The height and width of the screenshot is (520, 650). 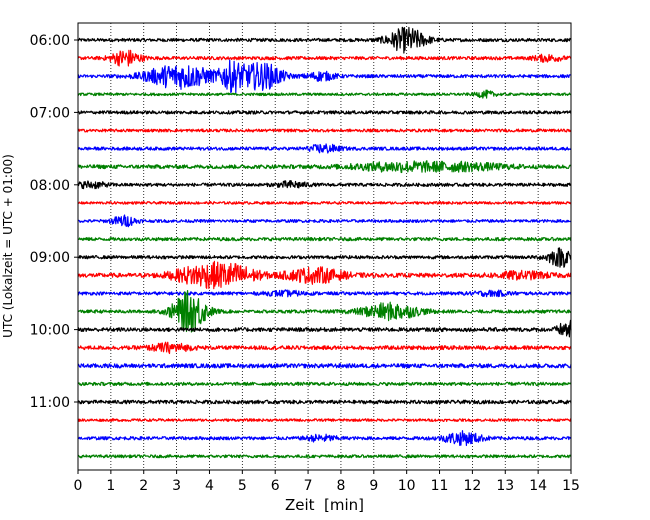 What do you see at coordinates (8, 246) in the screenshot?
I see `y-axis-label: UTC (Lokalzeit = UTC + 01:00)` at bounding box center [8, 246].